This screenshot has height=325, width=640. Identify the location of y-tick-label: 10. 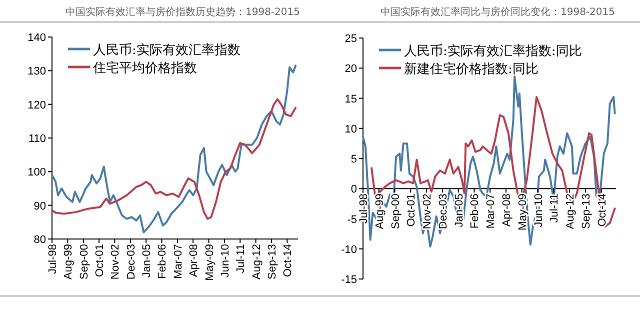
(350, 129).